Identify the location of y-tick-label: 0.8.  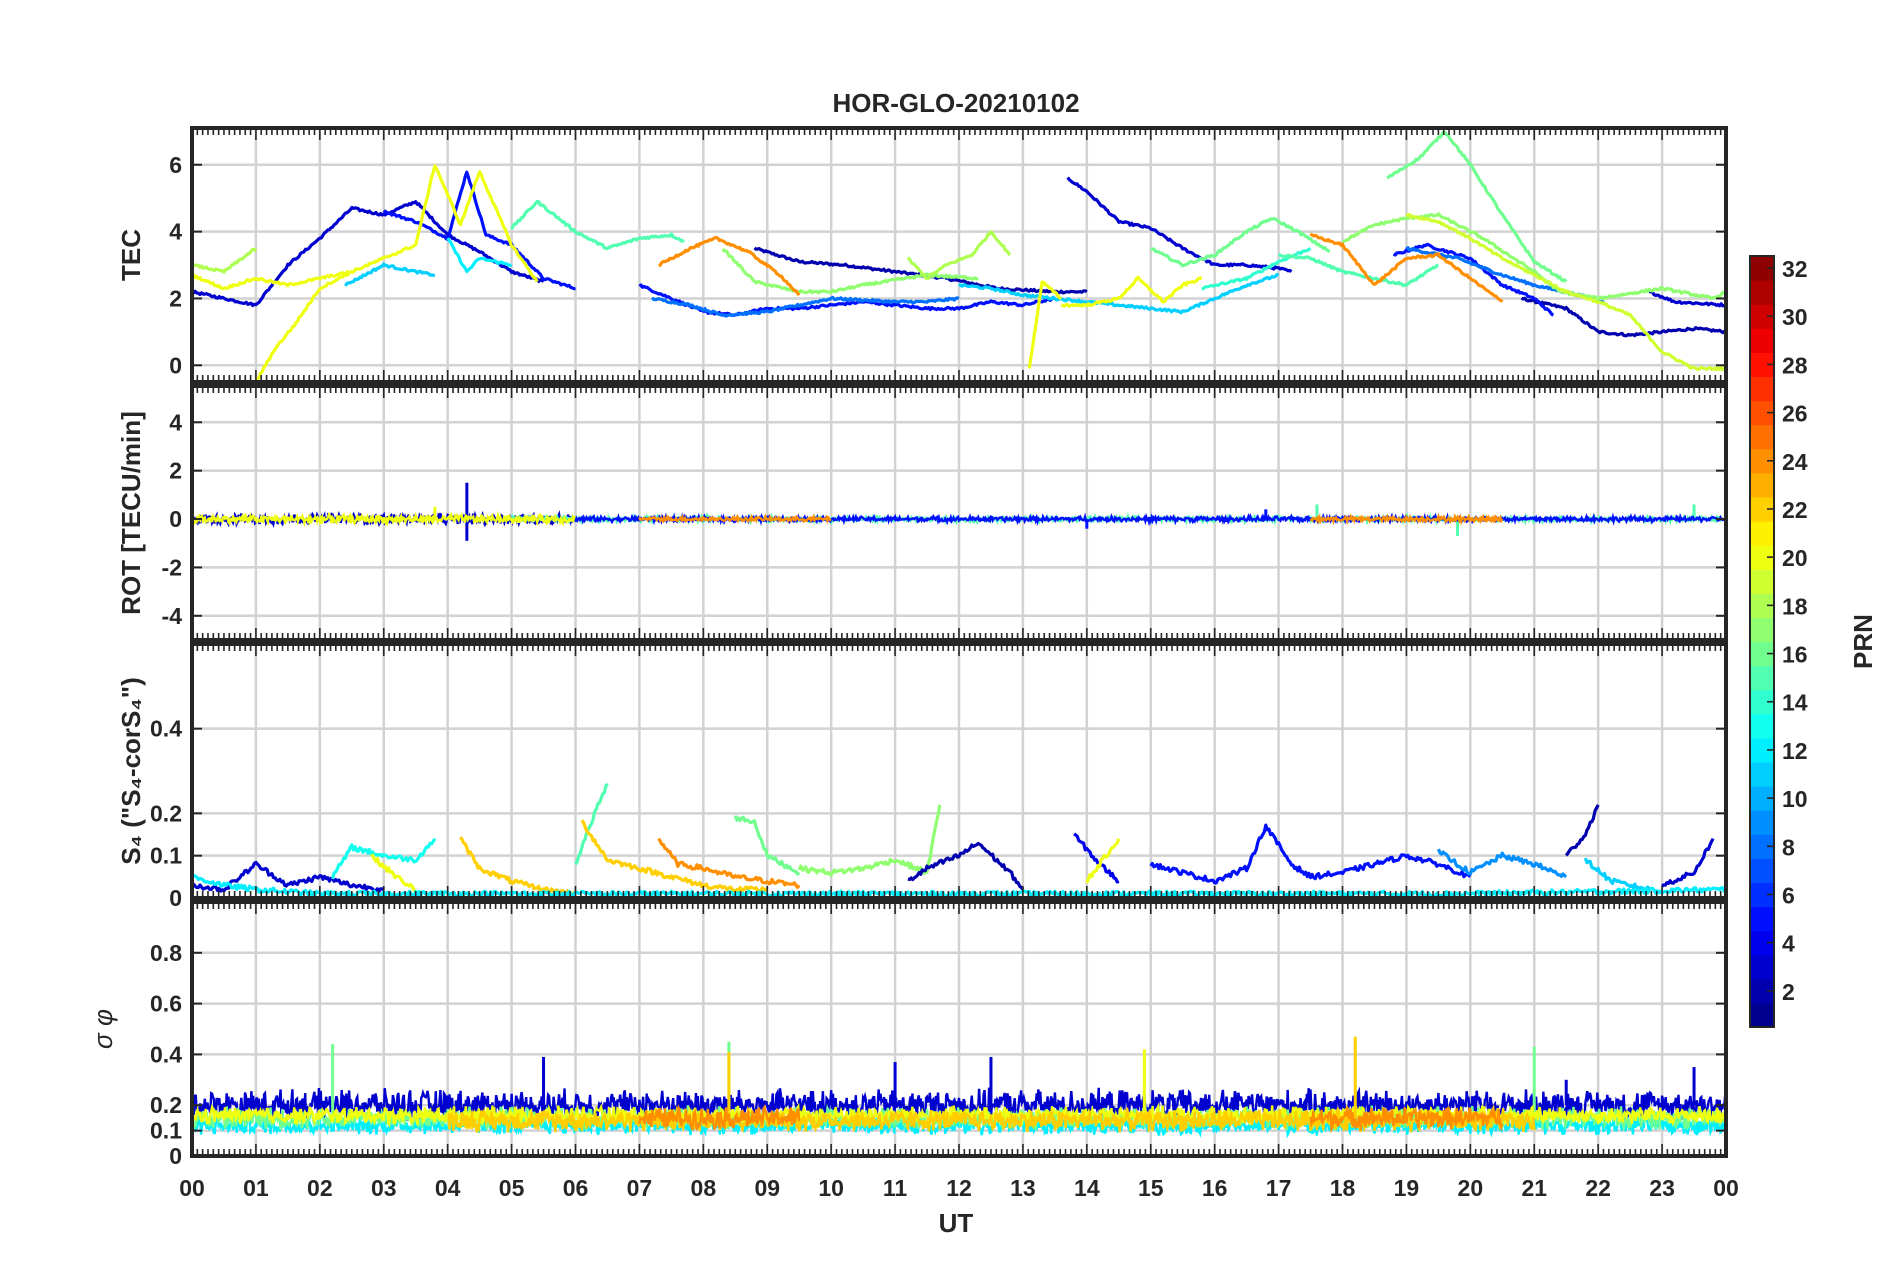
(166, 953).